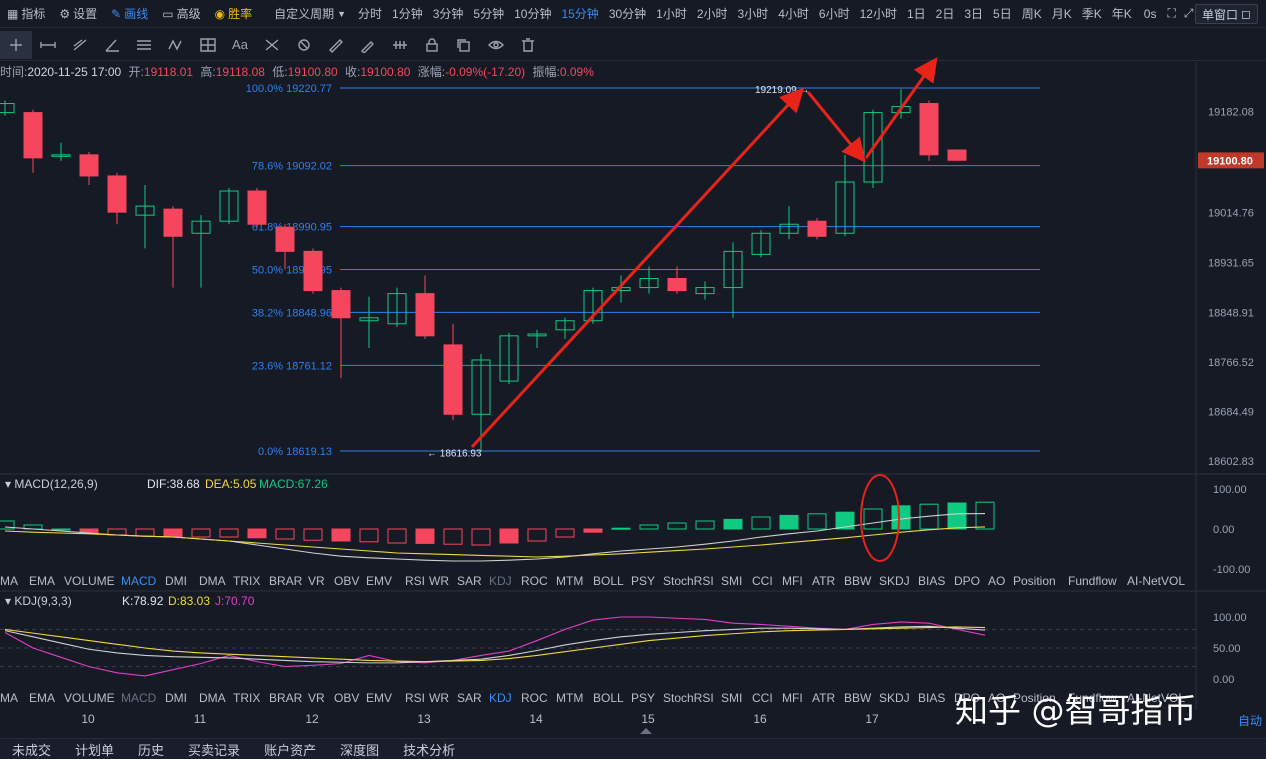 The image size is (1266, 759). Describe the element at coordinates (469, 581) in the screenshot. I see `macd-tab-sar: SAR` at that location.